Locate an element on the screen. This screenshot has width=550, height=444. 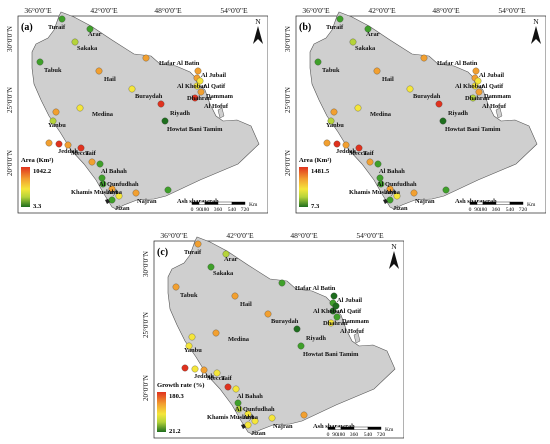
city-label: Medina is located at coordinates (239, 339).